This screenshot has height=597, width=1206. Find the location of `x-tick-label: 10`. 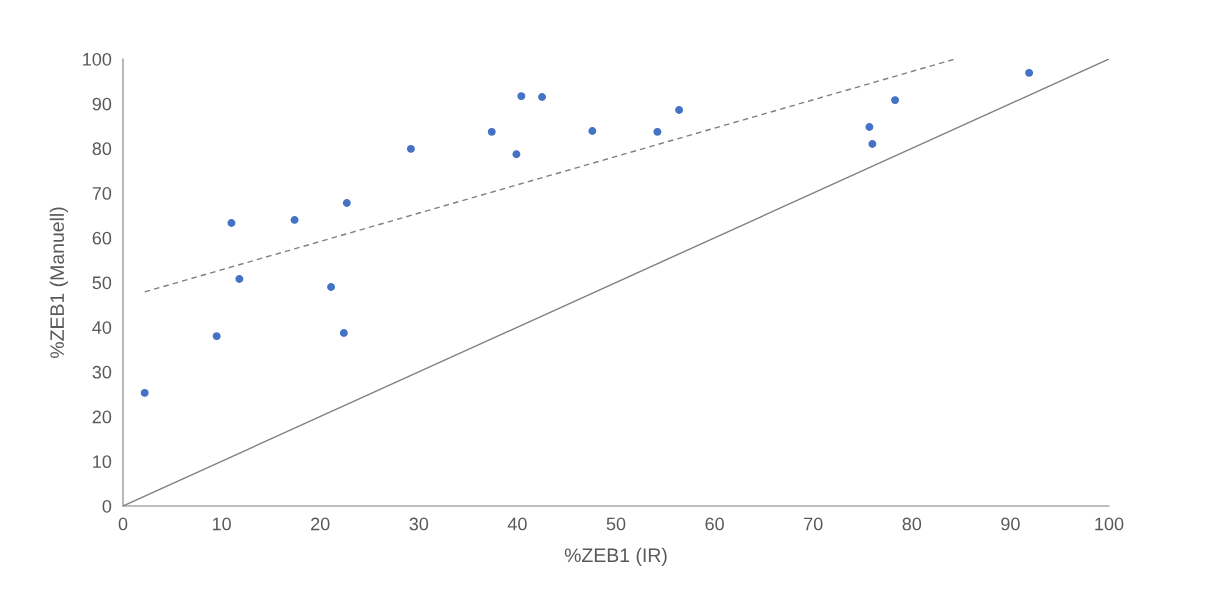

x-tick-label: 10 is located at coordinates (221, 524).